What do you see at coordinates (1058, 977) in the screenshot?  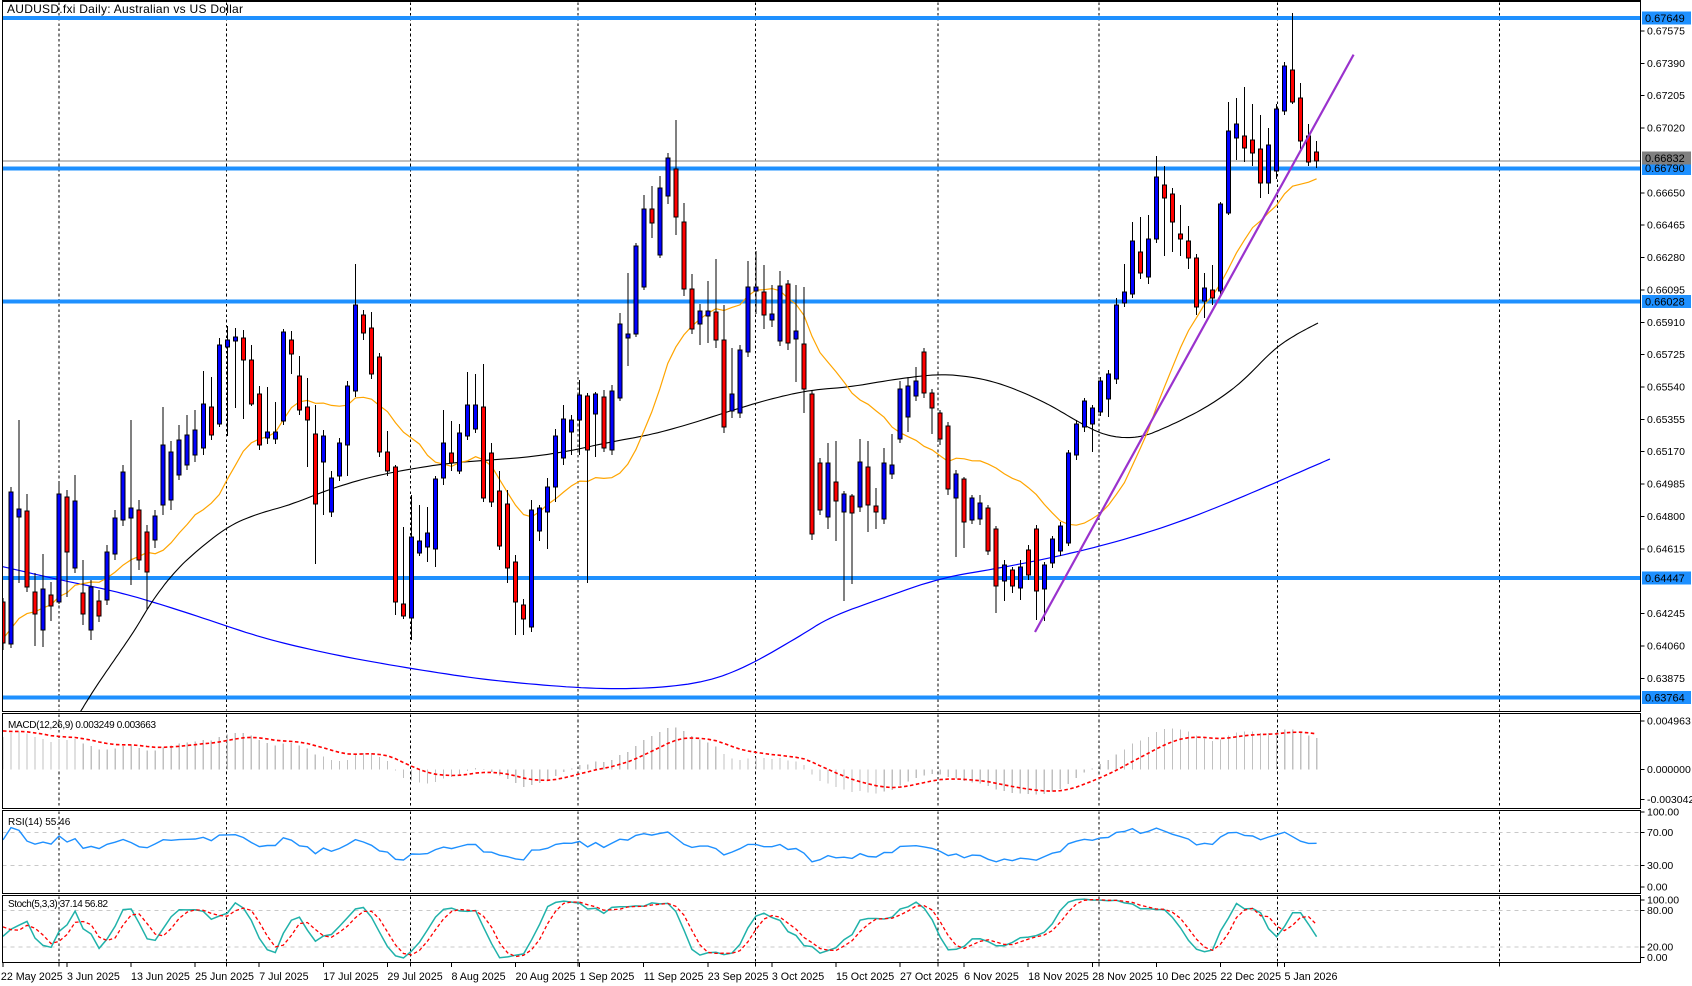 I see `svg-text: 18 Nov 2025` at bounding box center [1058, 977].